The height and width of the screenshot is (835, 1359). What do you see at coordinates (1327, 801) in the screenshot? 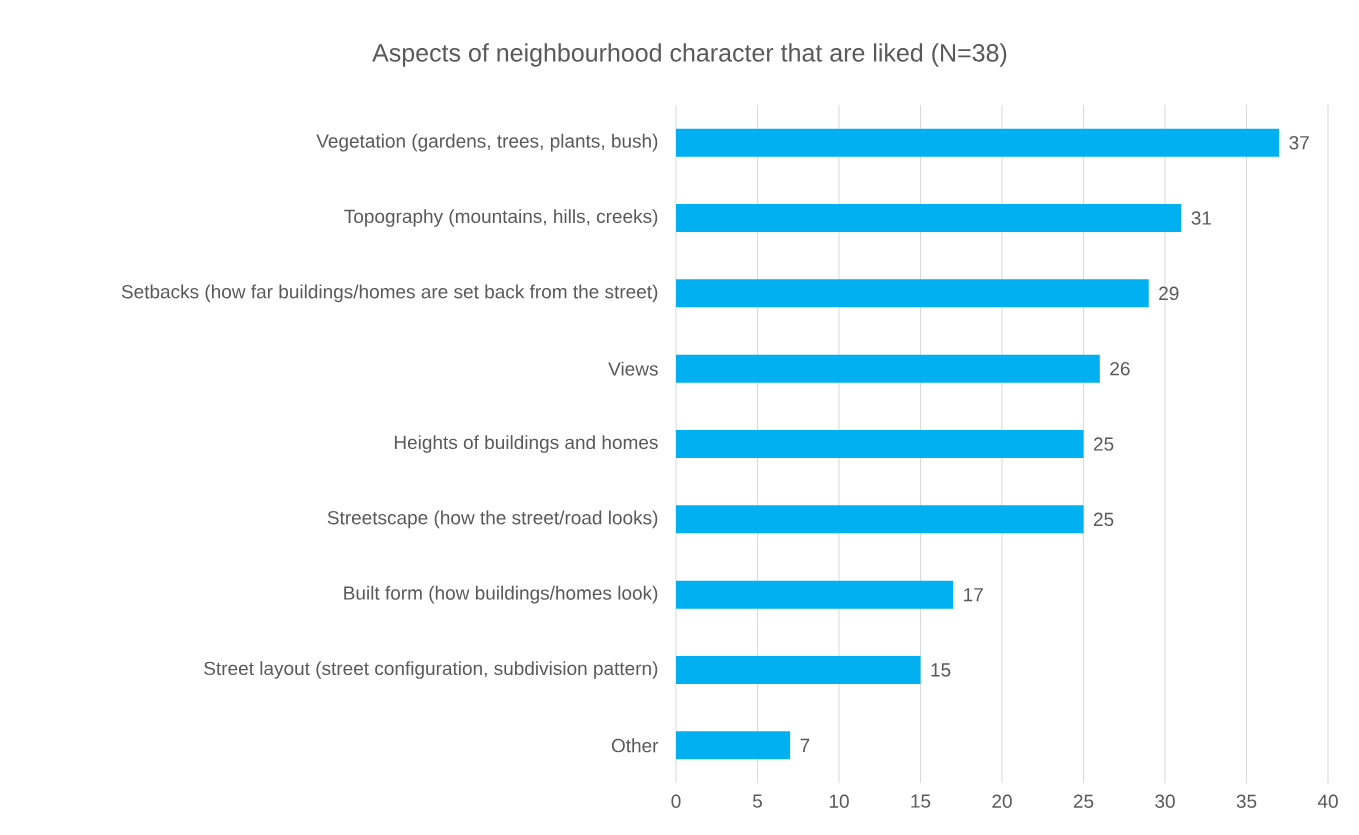
I see `x-tick-label: 40` at bounding box center [1327, 801].